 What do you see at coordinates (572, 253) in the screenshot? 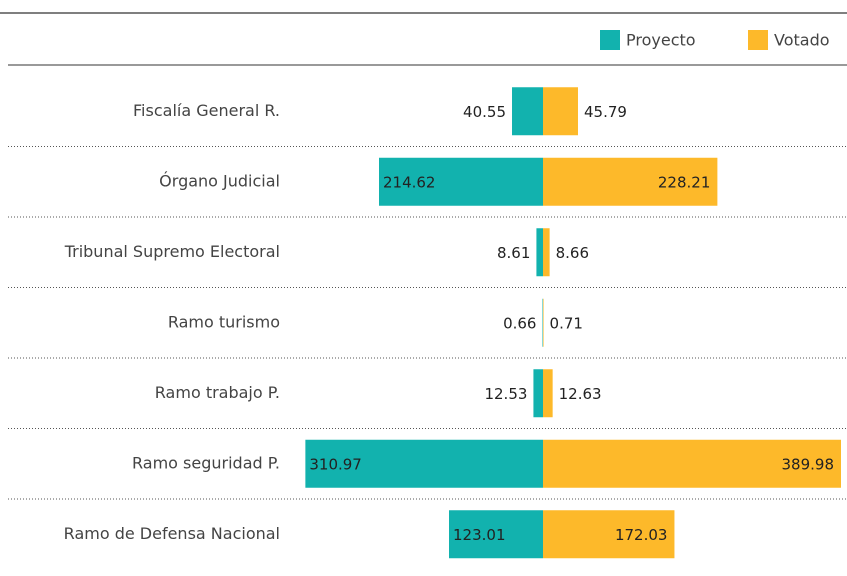
I see `value-label: 8.66` at bounding box center [572, 253].